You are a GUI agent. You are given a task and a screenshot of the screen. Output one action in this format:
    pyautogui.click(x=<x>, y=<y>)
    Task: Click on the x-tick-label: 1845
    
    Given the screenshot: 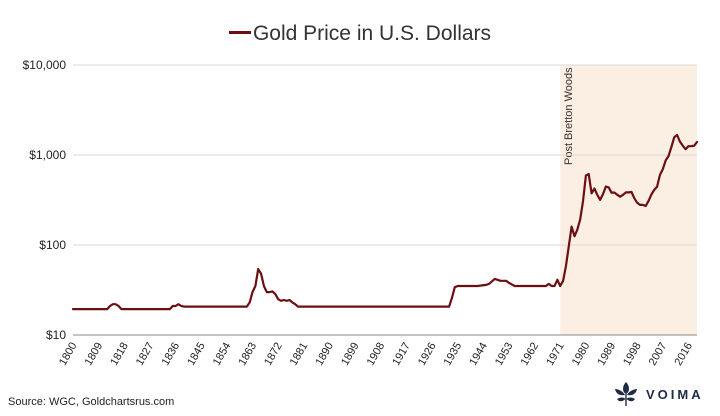 What is the action you would take?
    pyautogui.click(x=196, y=354)
    